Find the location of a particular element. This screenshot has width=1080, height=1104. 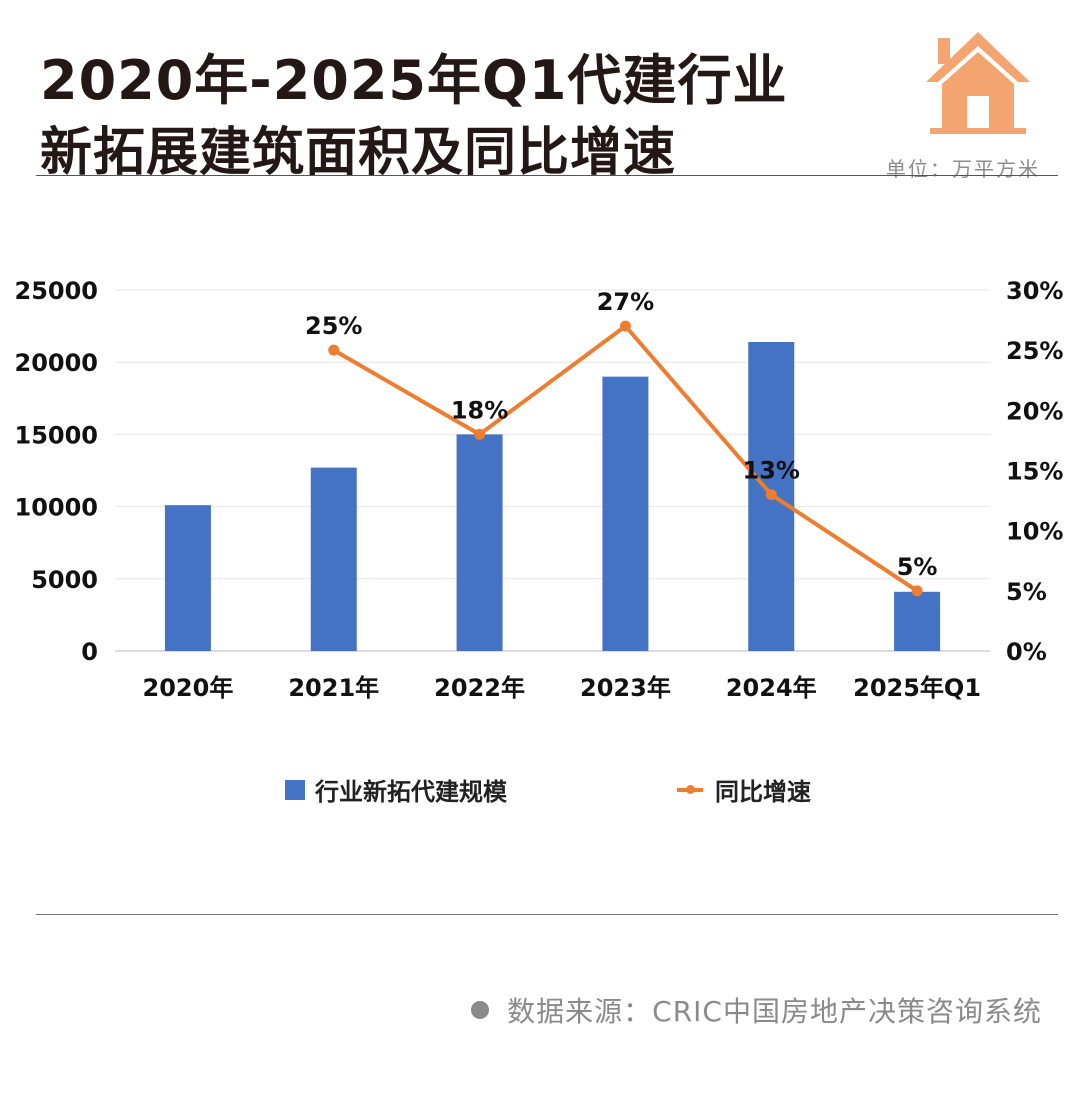

y-left-tick-label: 15000 is located at coordinates (57, 435).